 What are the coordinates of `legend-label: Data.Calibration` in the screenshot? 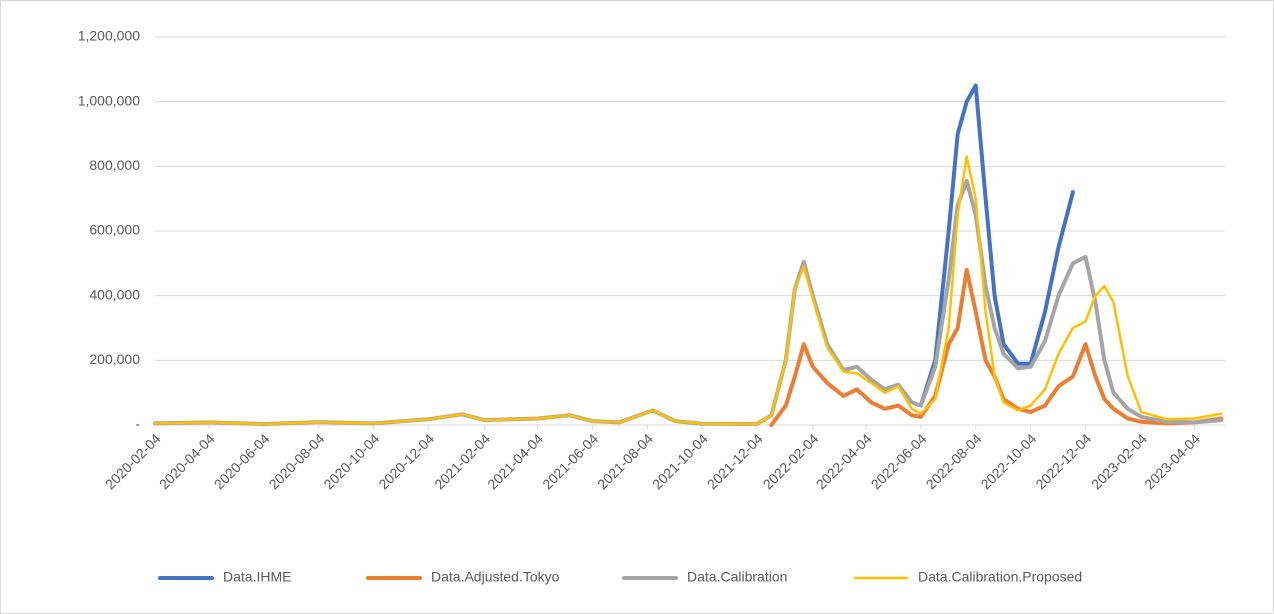 It's located at (737, 577).